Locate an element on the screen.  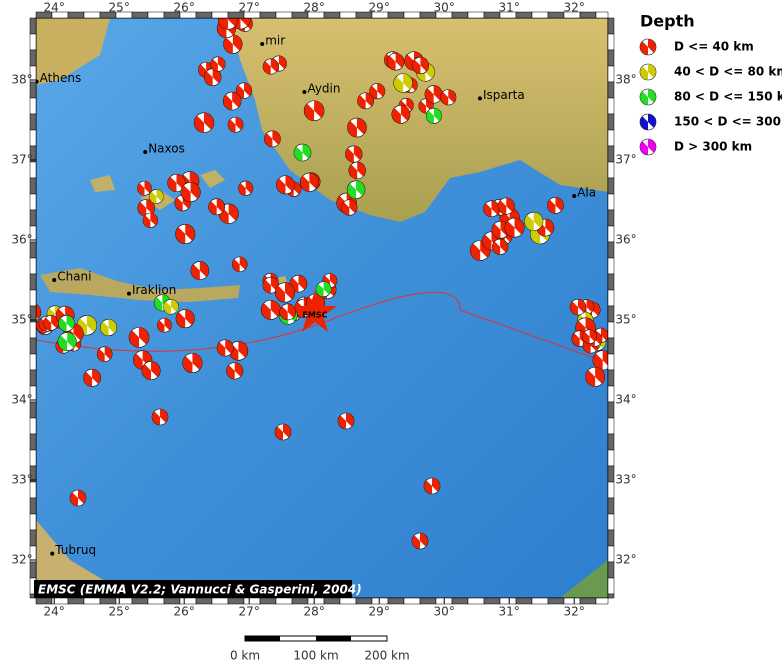
legend-symbol is located at coordinates (648, 147).